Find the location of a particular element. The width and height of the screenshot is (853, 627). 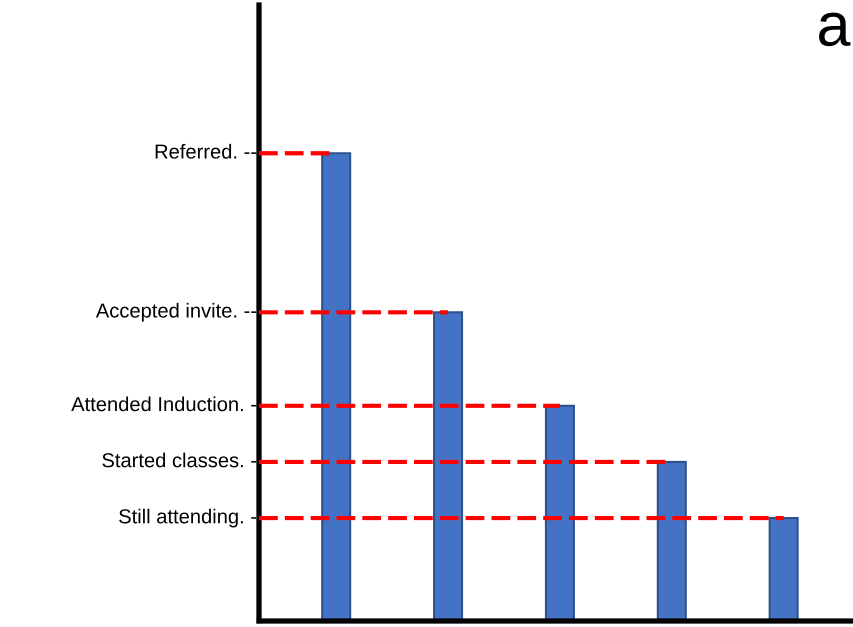

ref-line-label: Attended Induction. - is located at coordinates (163, 404).